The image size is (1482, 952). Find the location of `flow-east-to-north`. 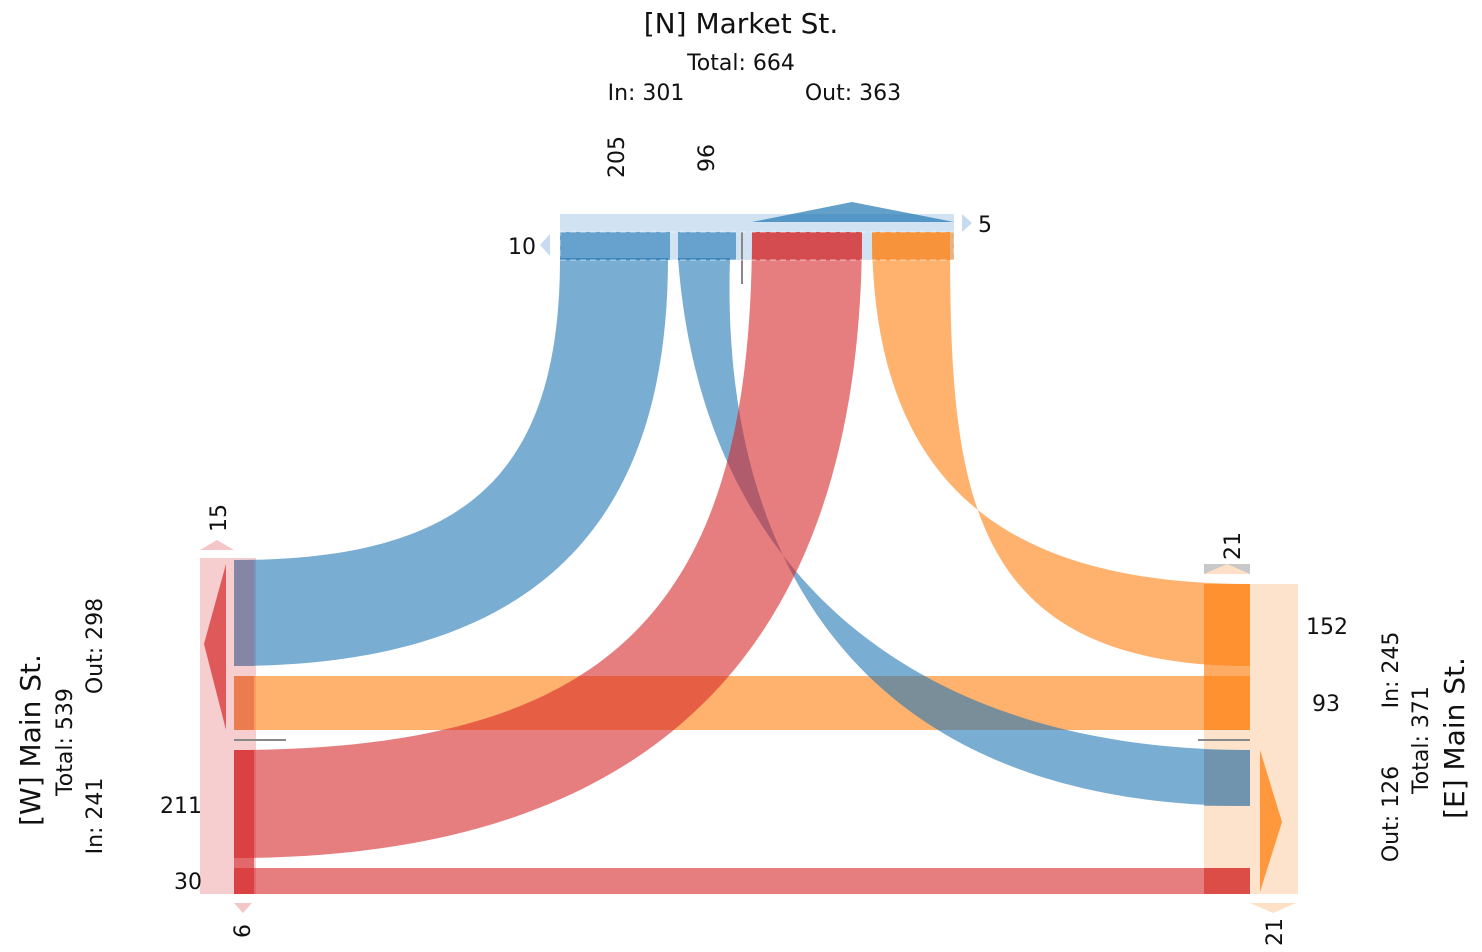

flow-east-to-north is located at coordinates (1061, 449).